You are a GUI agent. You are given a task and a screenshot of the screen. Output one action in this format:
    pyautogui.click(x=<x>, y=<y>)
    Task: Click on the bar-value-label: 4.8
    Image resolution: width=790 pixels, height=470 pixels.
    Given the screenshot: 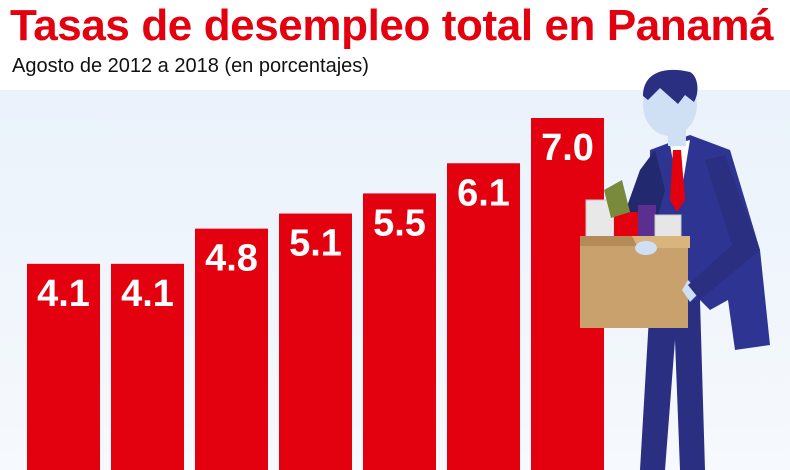 What is the action you would take?
    pyautogui.click(x=231, y=259)
    